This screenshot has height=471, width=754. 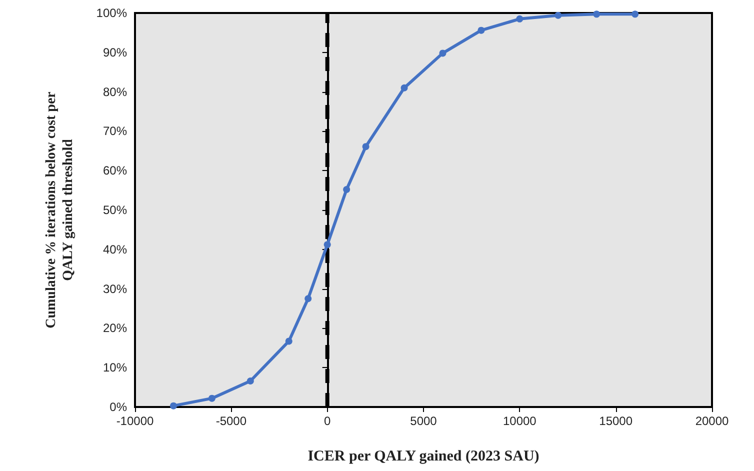 I want to click on y-tick-label: 40%, so click(x=115, y=249).